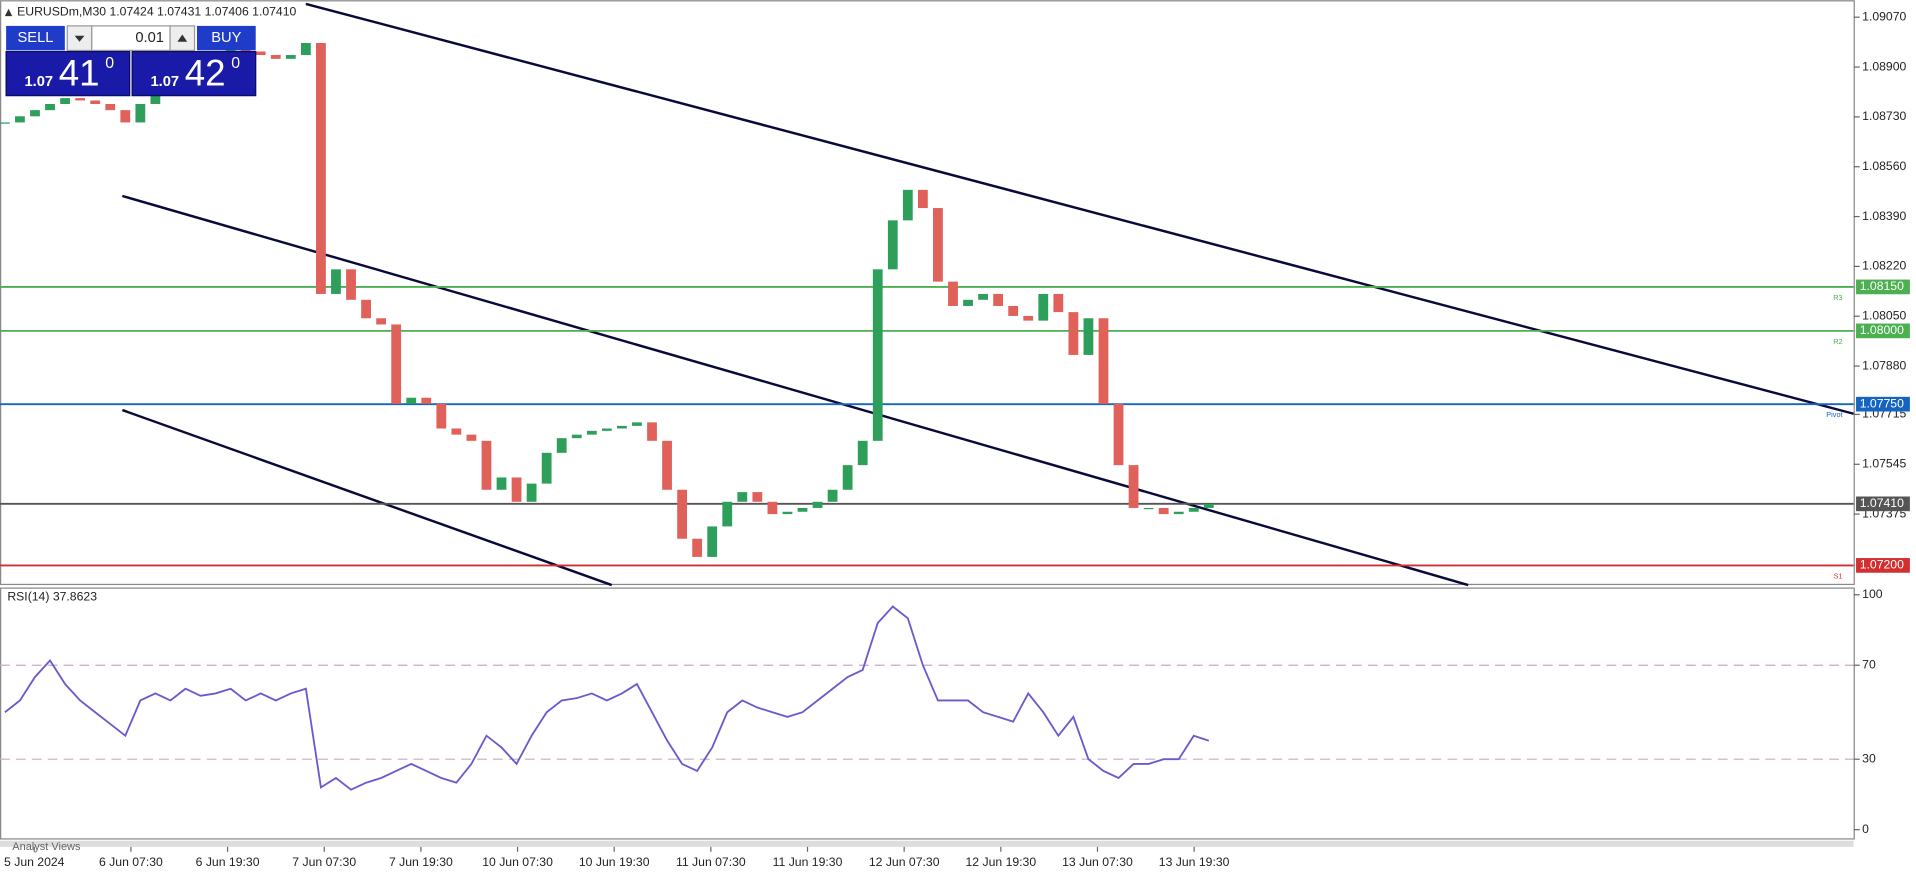  Describe the element at coordinates (35, 38) in the screenshot. I see `sell-button` at that location.